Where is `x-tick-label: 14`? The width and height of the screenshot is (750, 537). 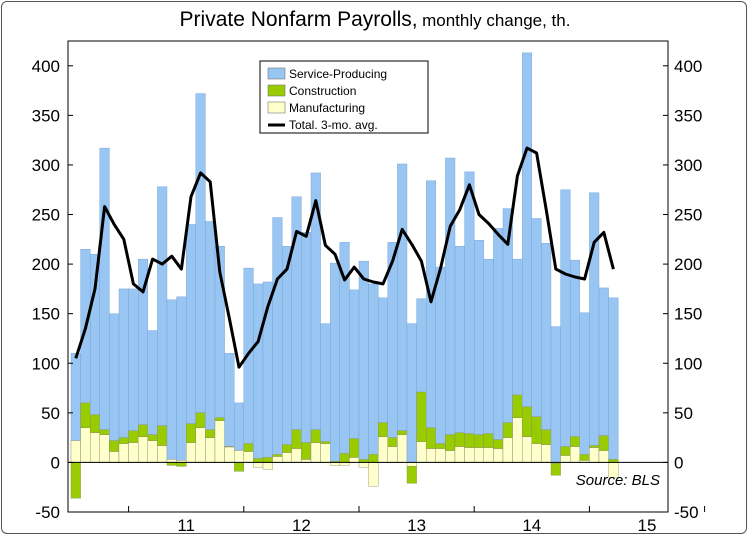
x-tick-label: 14 is located at coordinates (531, 525).